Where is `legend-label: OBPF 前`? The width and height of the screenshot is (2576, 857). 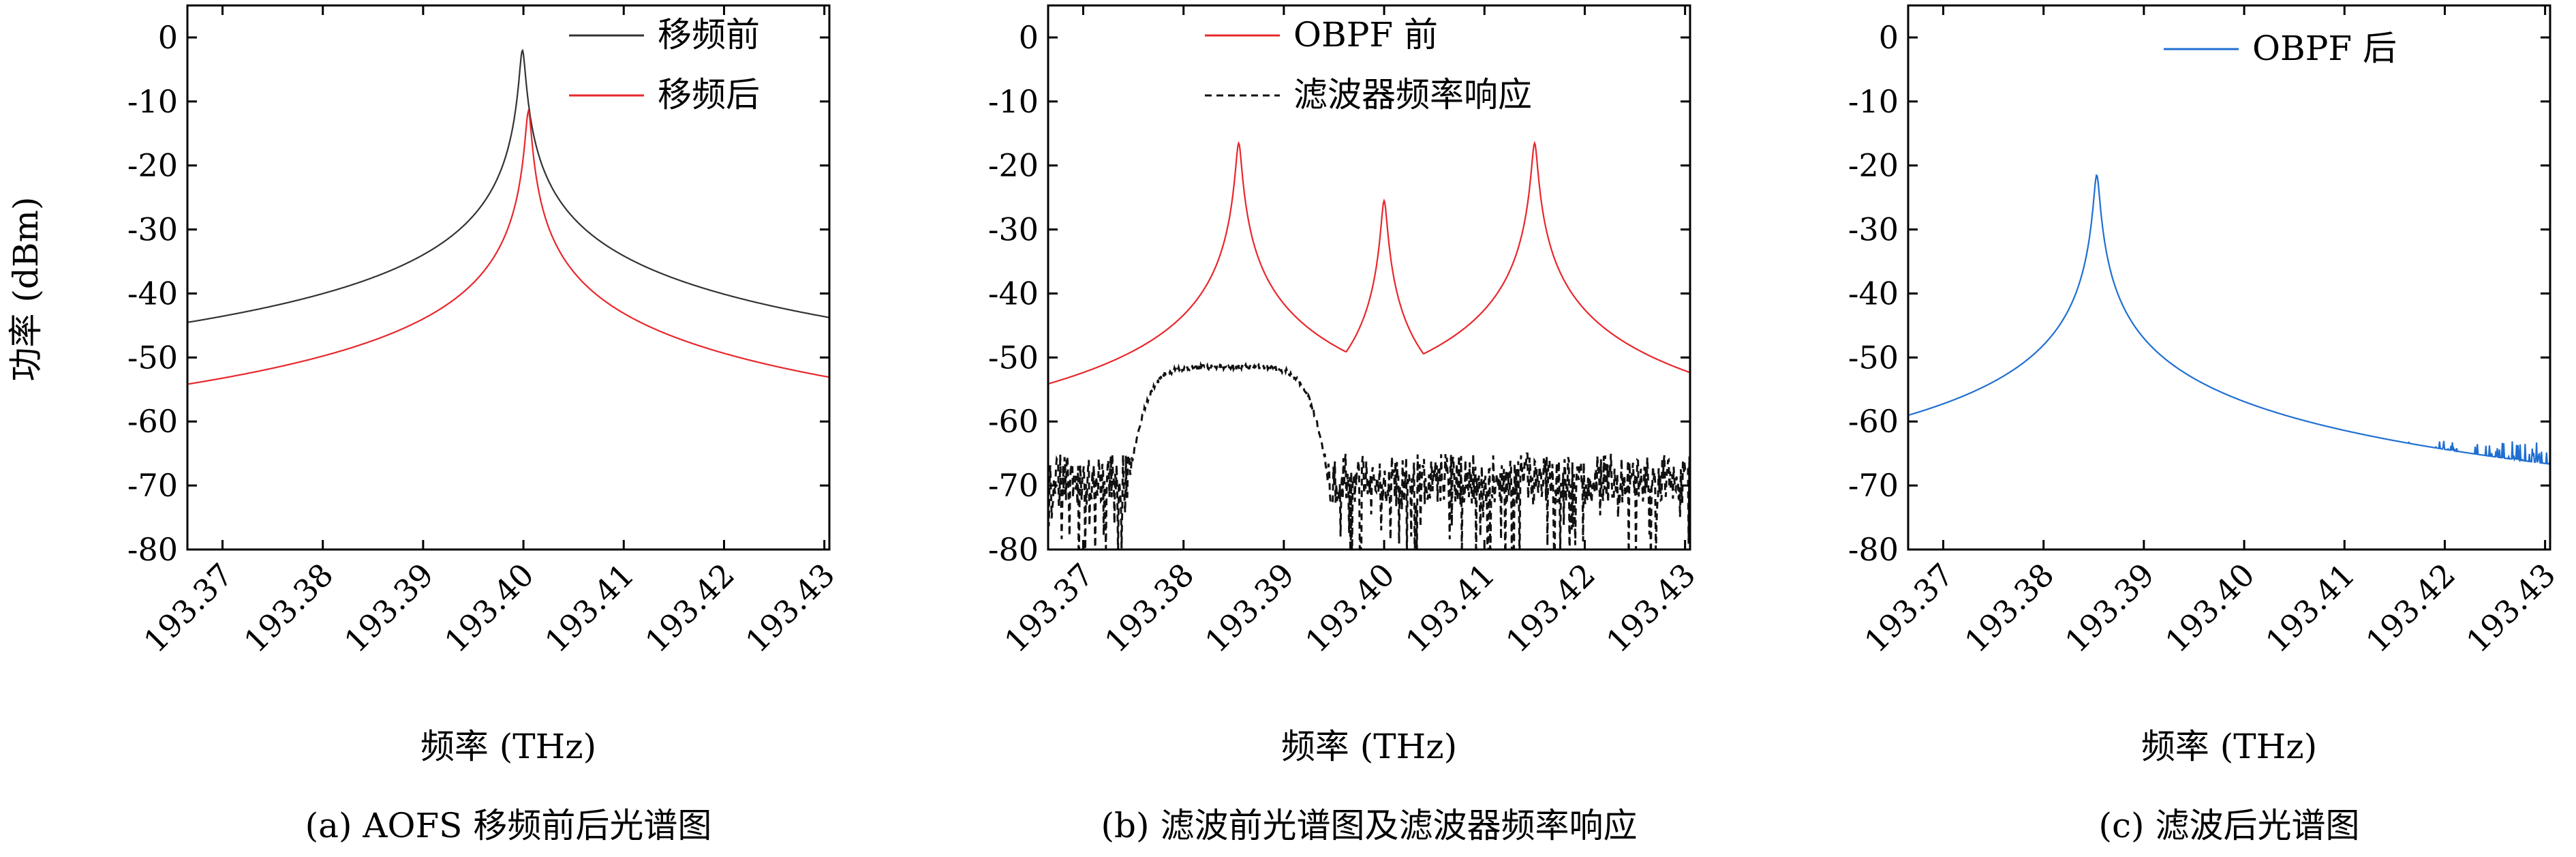 legend-label: OBPF 前 is located at coordinates (1365, 35).